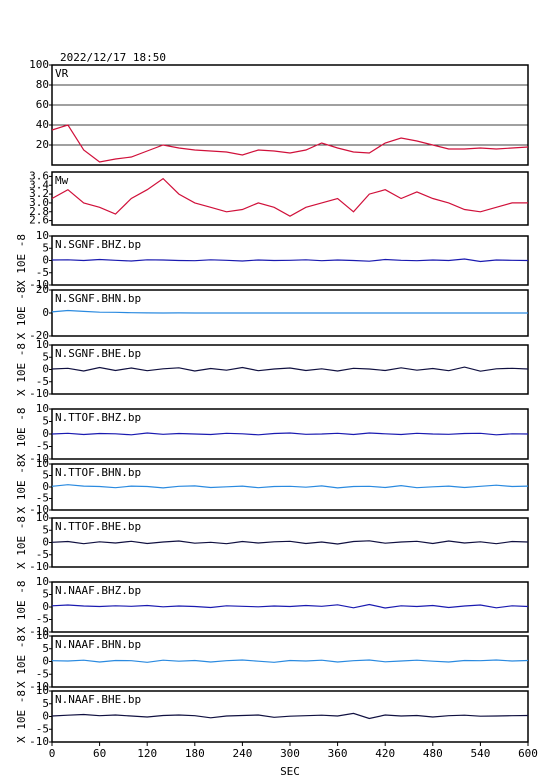 This screenshot has height=781, width=554. Describe the element at coordinates (195, 753) in the screenshot. I see `x-tick-label: 180` at that location.